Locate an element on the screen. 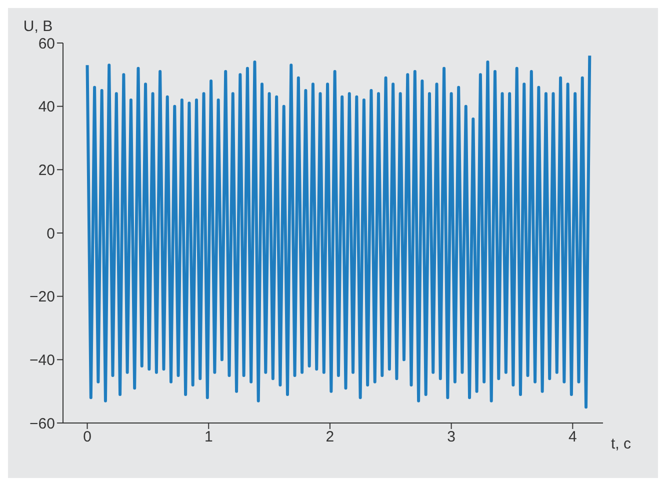  y-tick-label: 40 is located at coordinates (46, 107).